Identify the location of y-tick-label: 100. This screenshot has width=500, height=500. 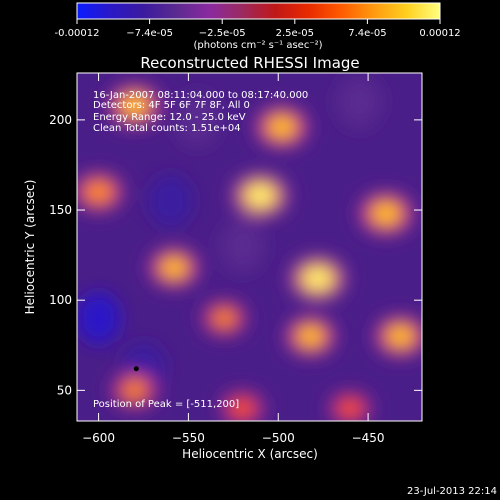
(60, 300).